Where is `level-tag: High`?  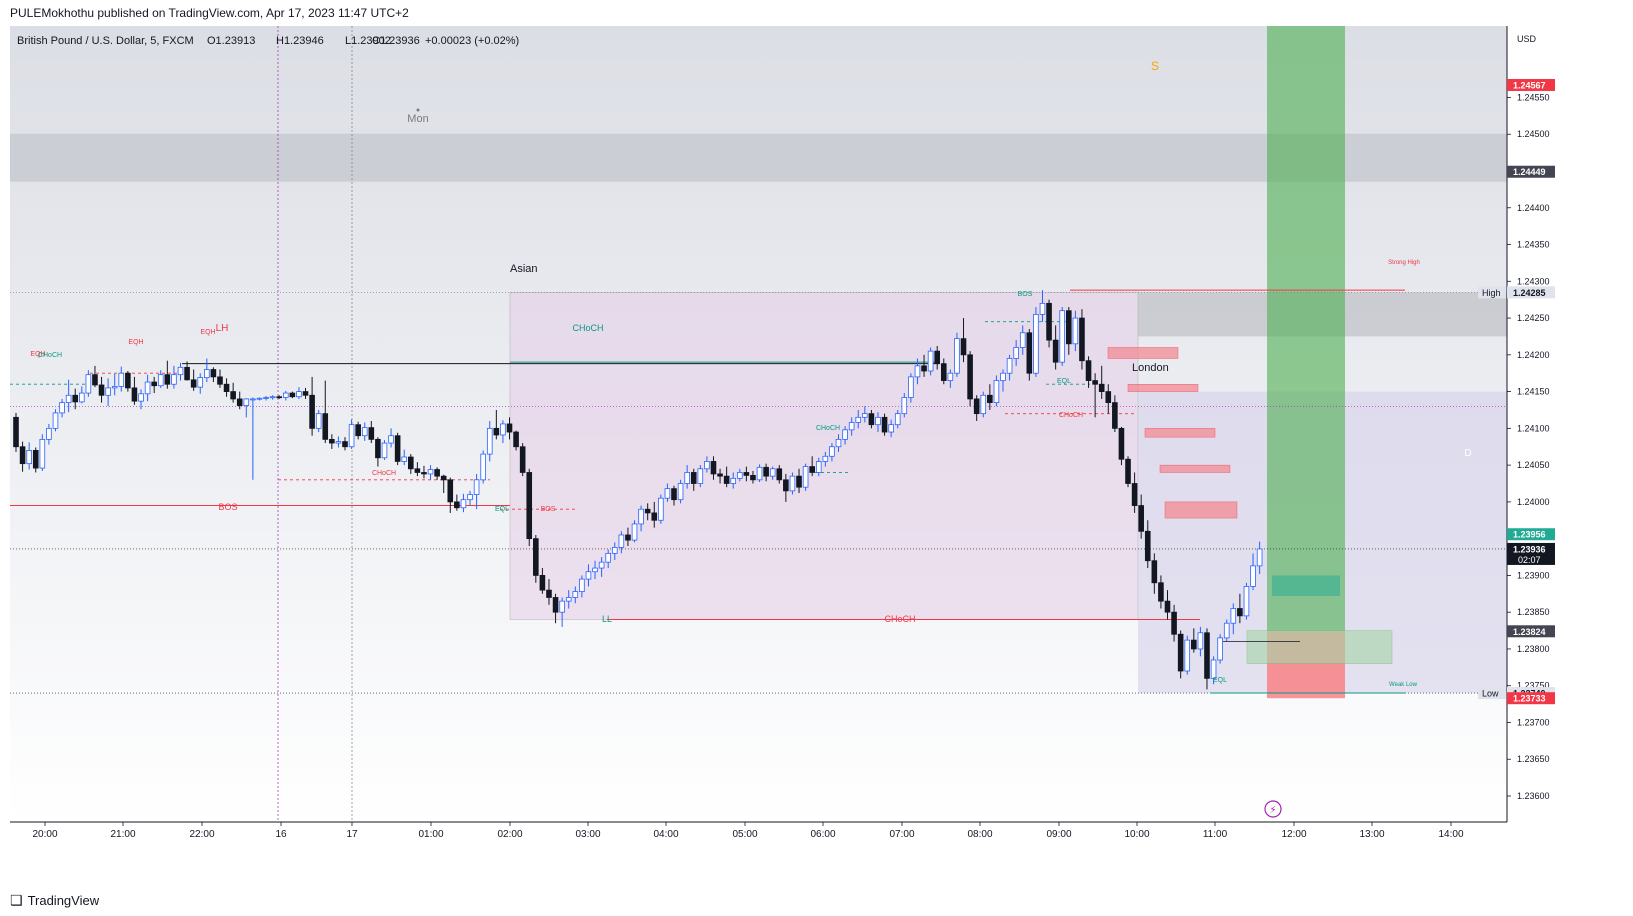 level-tag: High is located at coordinates (1491, 293).